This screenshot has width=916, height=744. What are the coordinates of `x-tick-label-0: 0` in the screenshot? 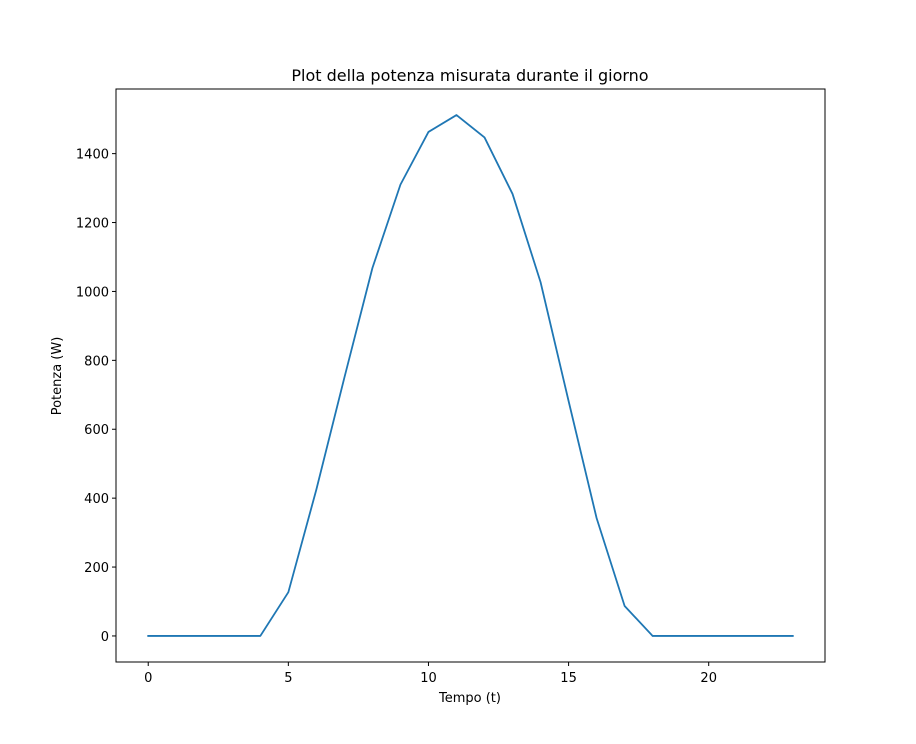 It's located at (148, 678).